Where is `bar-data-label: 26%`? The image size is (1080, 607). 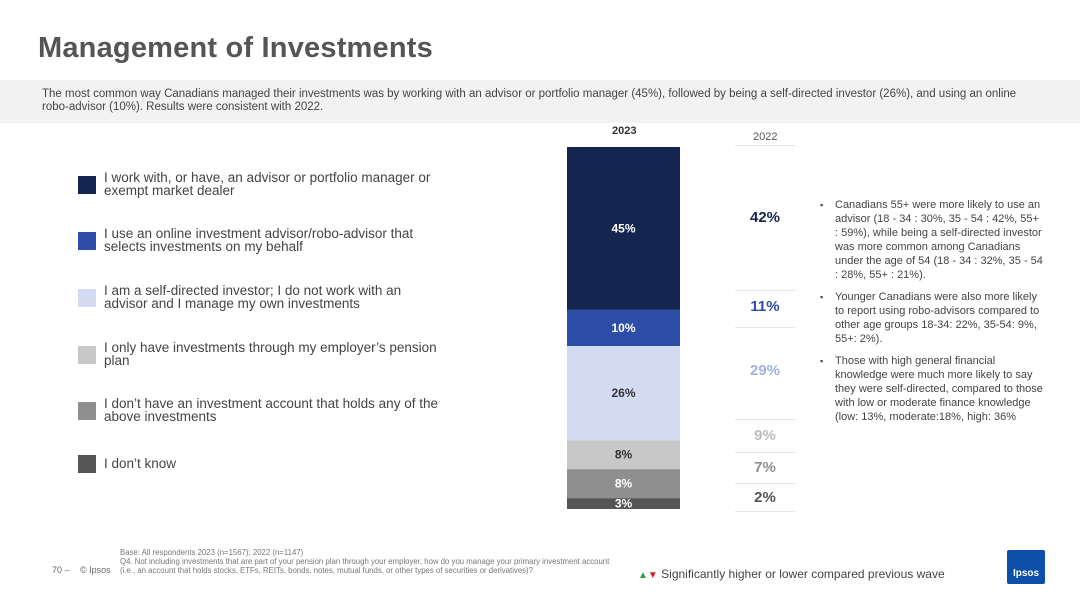
bar-data-label: 26% is located at coordinates (623, 393).